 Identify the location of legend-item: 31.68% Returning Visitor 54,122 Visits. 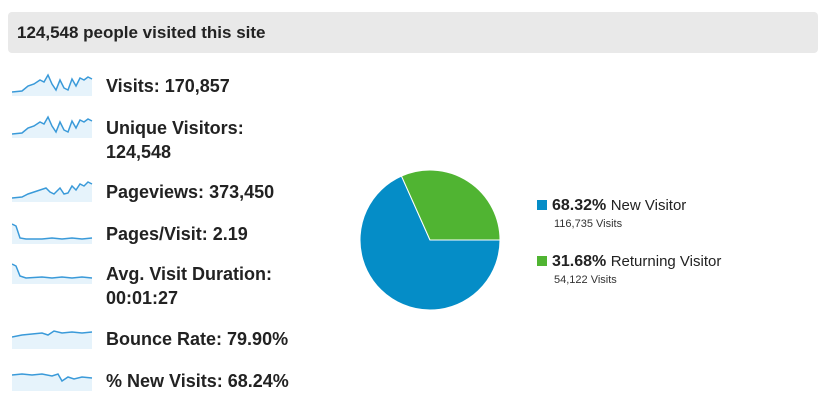
(629, 269).